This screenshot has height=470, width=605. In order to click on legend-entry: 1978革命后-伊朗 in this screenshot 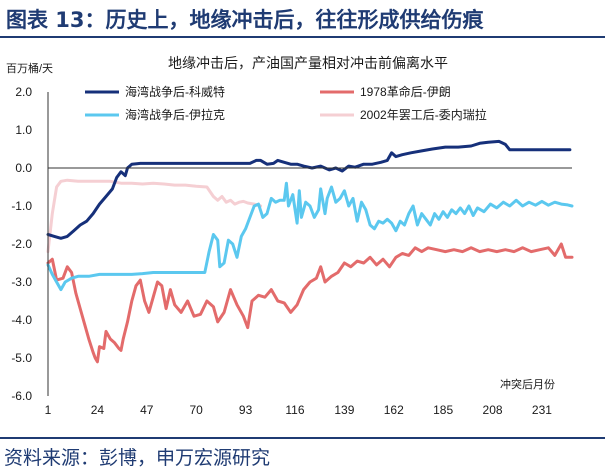, I will do `click(405, 91)`.